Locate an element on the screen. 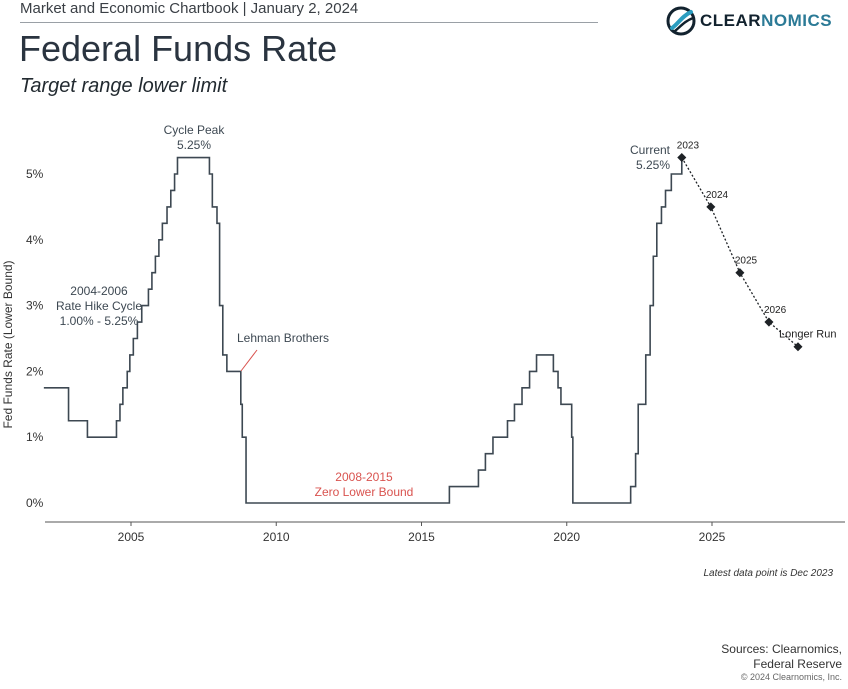  annotation-current: 5.25% is located at coordinates (653, 165).